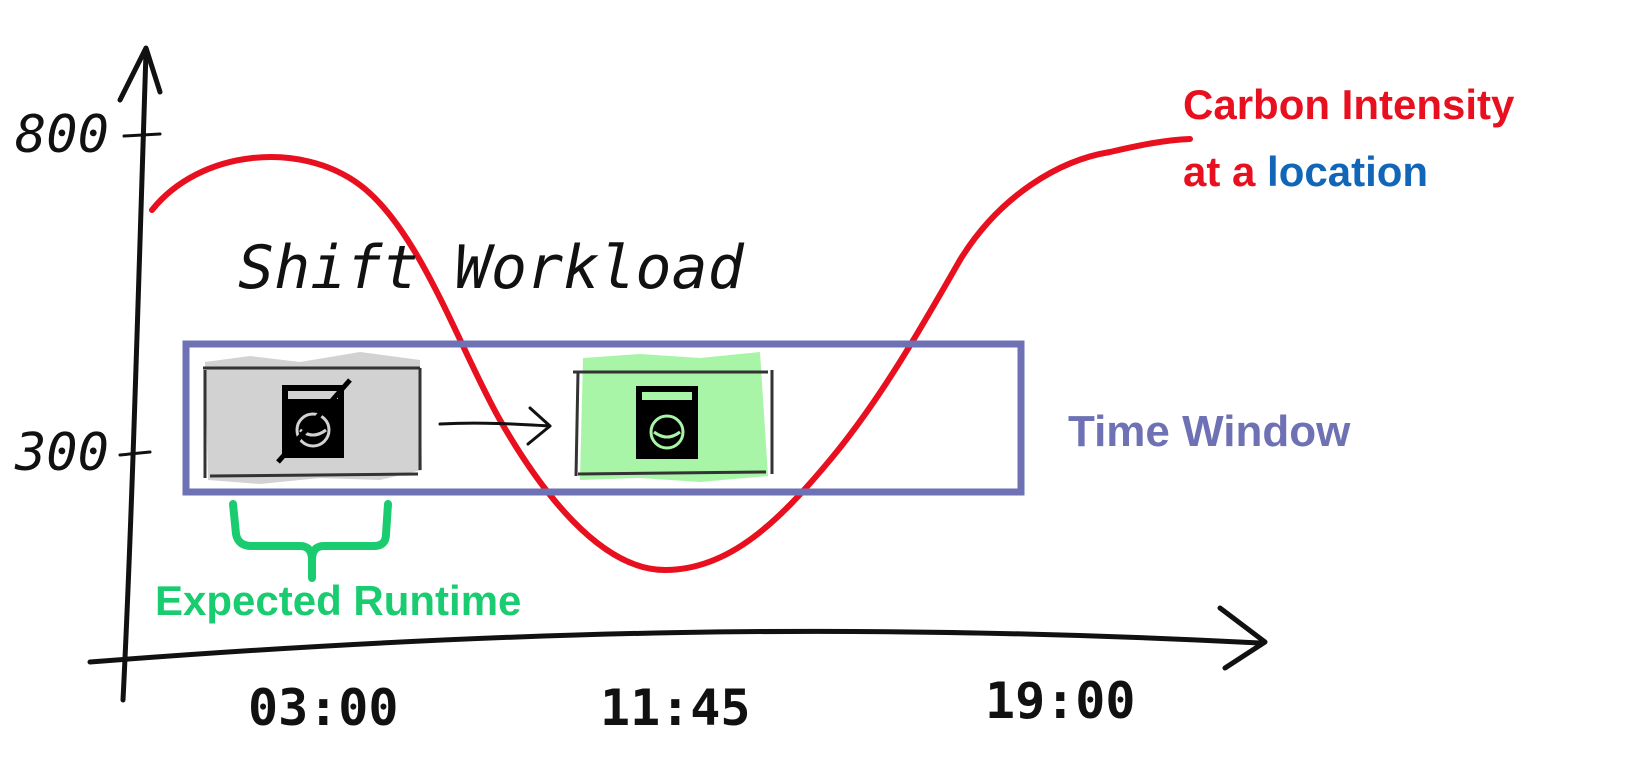 The width and height of the screenshot is (1627, 769). Describe the element at coordinates (1225, 171) in the screenshot. I see `location-prefix: at a` at that location.